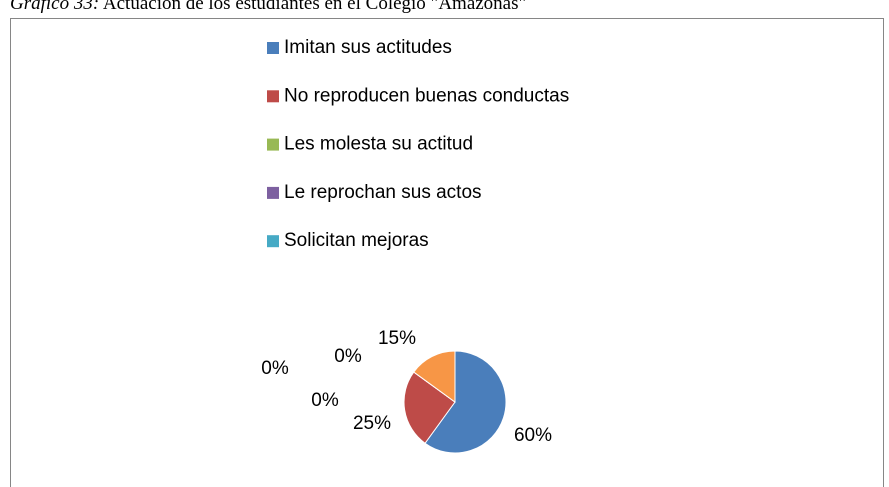  I want to click on data-label: 25%, so click(372, 423).